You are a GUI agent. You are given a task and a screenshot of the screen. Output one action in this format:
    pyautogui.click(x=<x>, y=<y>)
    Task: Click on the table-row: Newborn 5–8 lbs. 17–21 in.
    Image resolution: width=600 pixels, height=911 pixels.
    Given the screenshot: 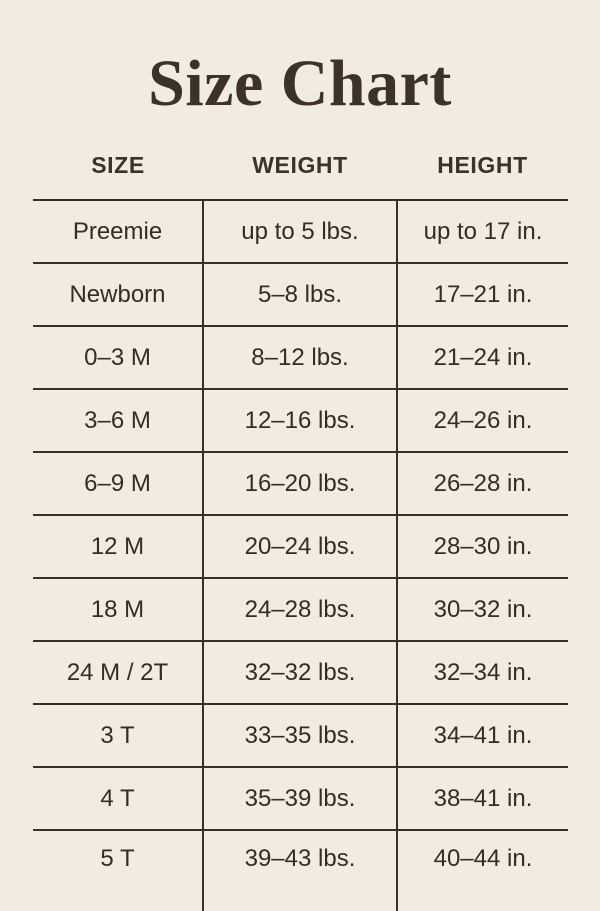 What is the action you would take?
    pyautogui.click(x=300, y=295)
    